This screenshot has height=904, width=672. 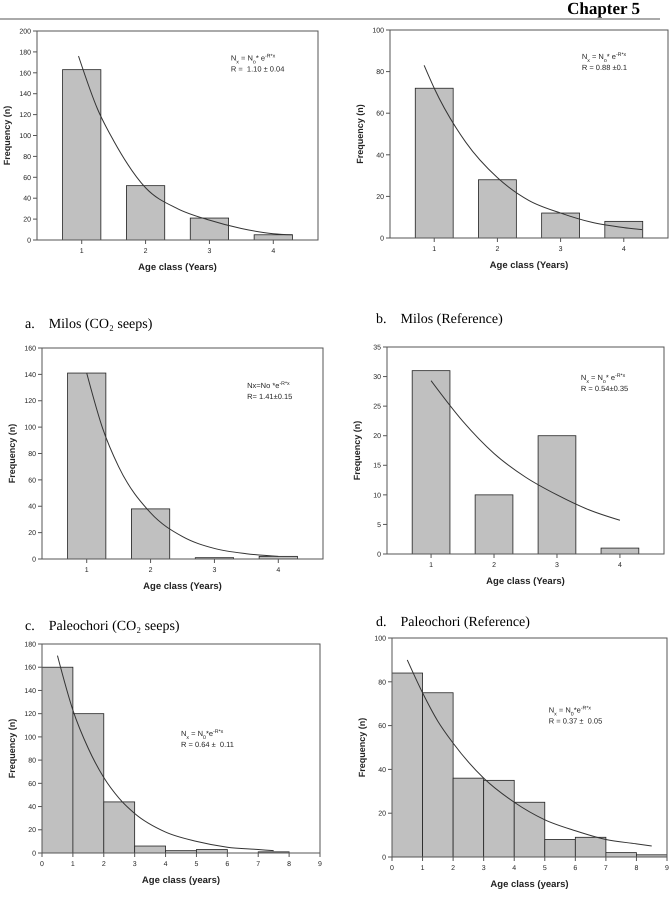 I want to click on text: d. Paleochori (Reference), so click(x=453, y=622).